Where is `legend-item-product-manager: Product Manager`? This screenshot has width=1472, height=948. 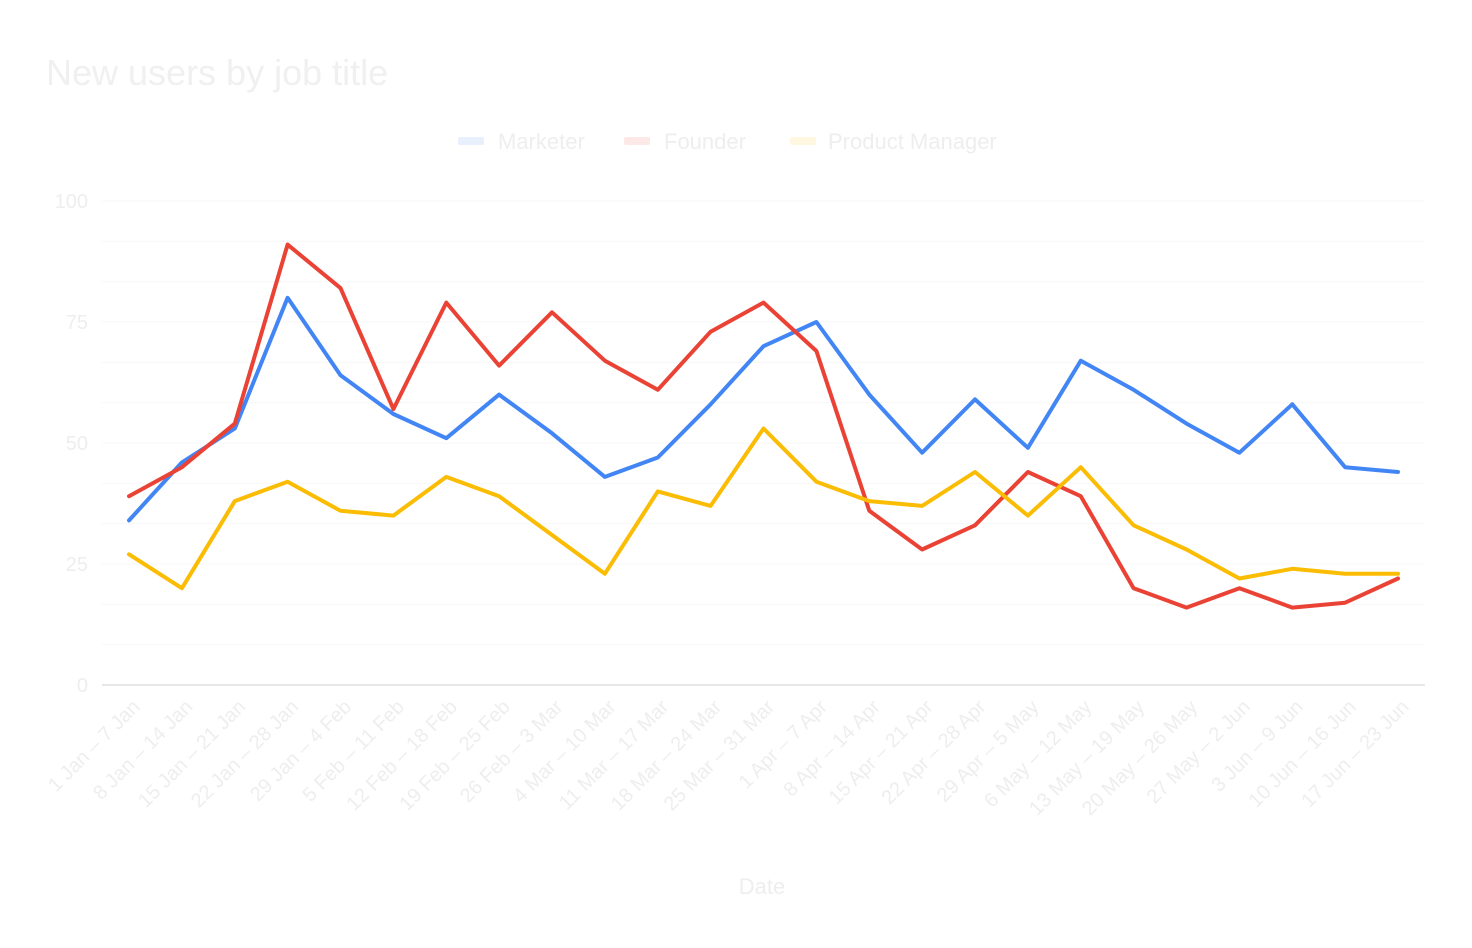 legend-item-product-manager: Product Manager is located at coordinates (893, 141).